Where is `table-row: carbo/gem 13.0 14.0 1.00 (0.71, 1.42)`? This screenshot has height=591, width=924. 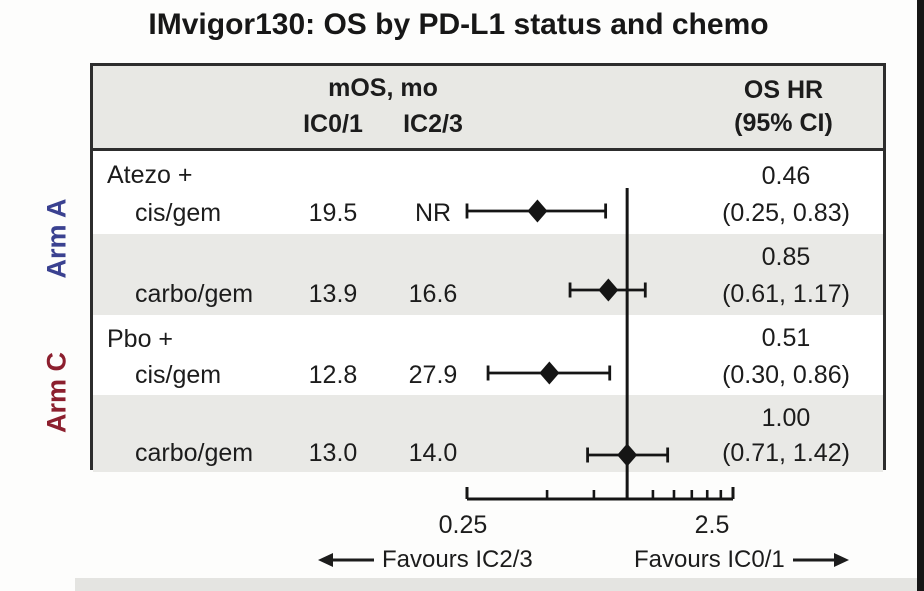
table-row: carbo/gem 13.0 14.0 1.00 (0.71, 1.42) is located at coordinates (488, 433).